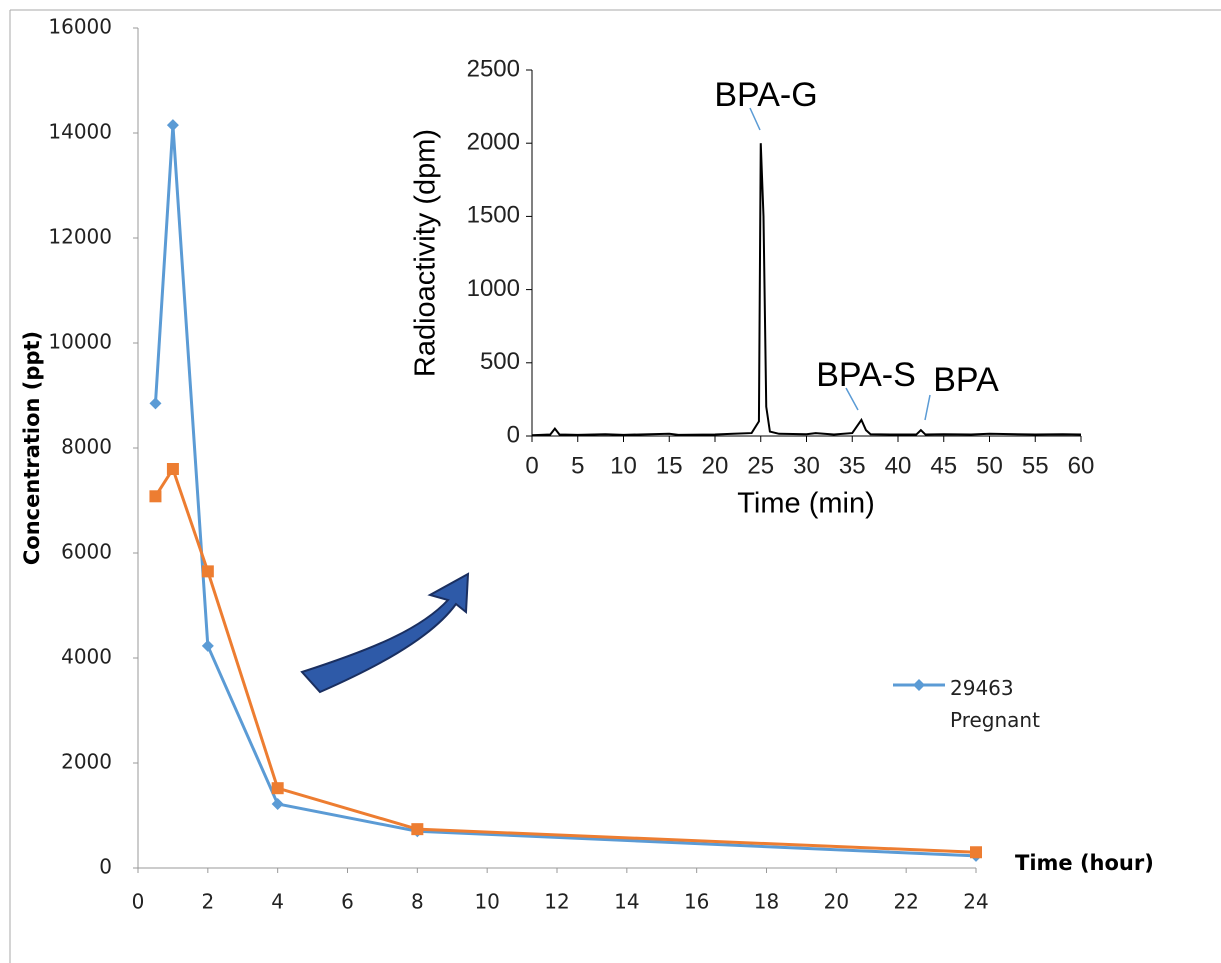 Image resolution: width=1221 pixels, height=963 pixels. What do you see at coordinates (760, 465) in the screenshot?
I see `x-tick-label: 25` at bounding box center [760, 465].